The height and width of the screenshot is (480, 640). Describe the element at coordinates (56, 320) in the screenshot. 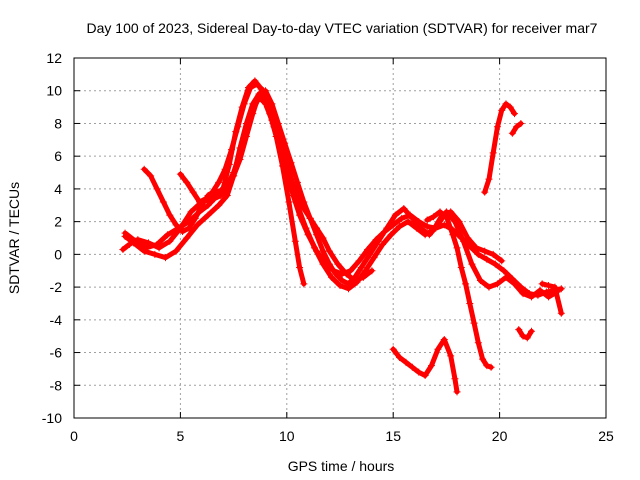

I see `y-tick-label: -4` at that location.